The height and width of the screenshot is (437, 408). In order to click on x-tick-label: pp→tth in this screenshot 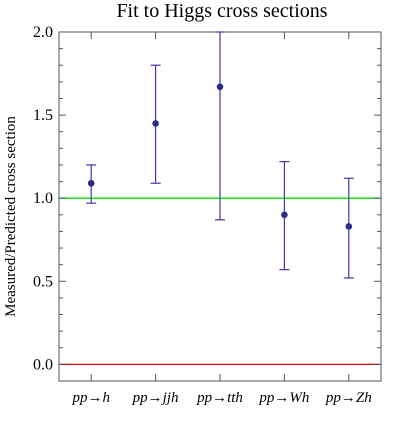, I will do `click(219, 398)`.